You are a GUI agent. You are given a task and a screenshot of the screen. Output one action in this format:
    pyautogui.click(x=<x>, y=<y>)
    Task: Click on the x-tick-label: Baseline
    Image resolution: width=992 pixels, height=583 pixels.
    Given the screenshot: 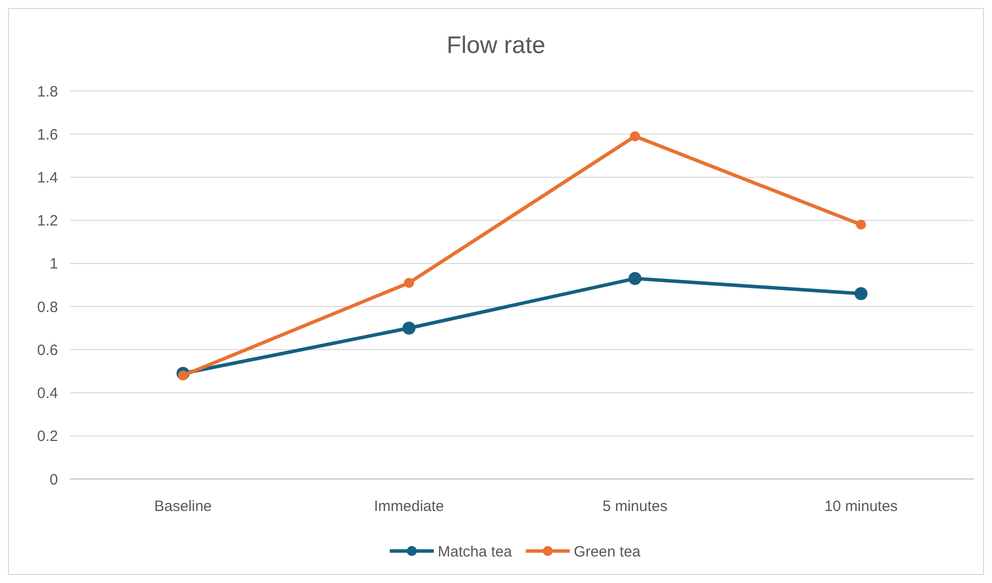 What is the action you would take?
    pyautogui.click(x=183, y=506)
    